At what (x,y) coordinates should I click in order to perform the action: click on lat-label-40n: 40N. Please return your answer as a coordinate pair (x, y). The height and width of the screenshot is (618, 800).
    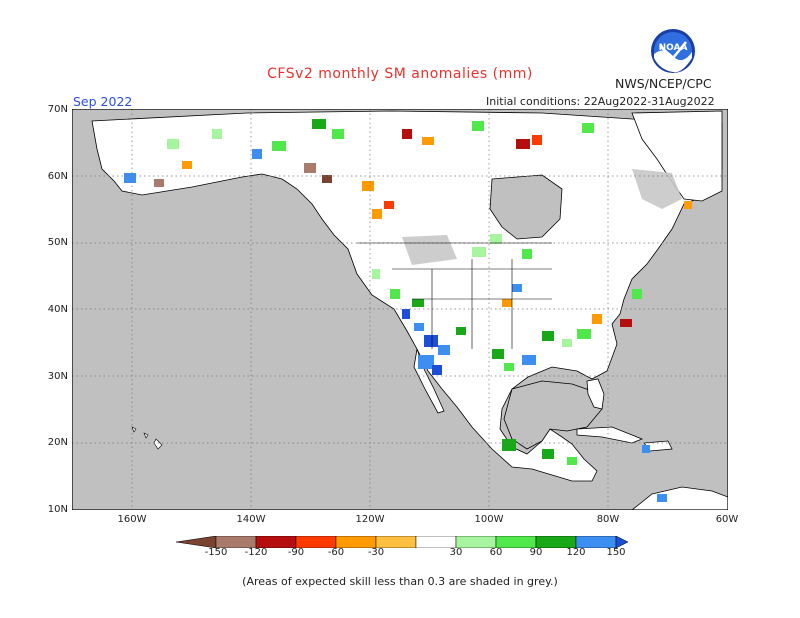
    Looking at the image, I should click on (57, 309).